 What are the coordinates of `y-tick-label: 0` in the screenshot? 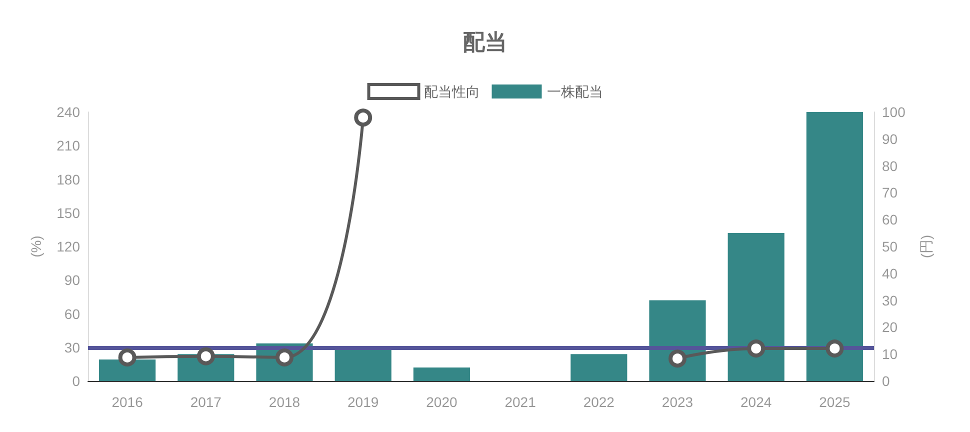 It's located at (76, 381).